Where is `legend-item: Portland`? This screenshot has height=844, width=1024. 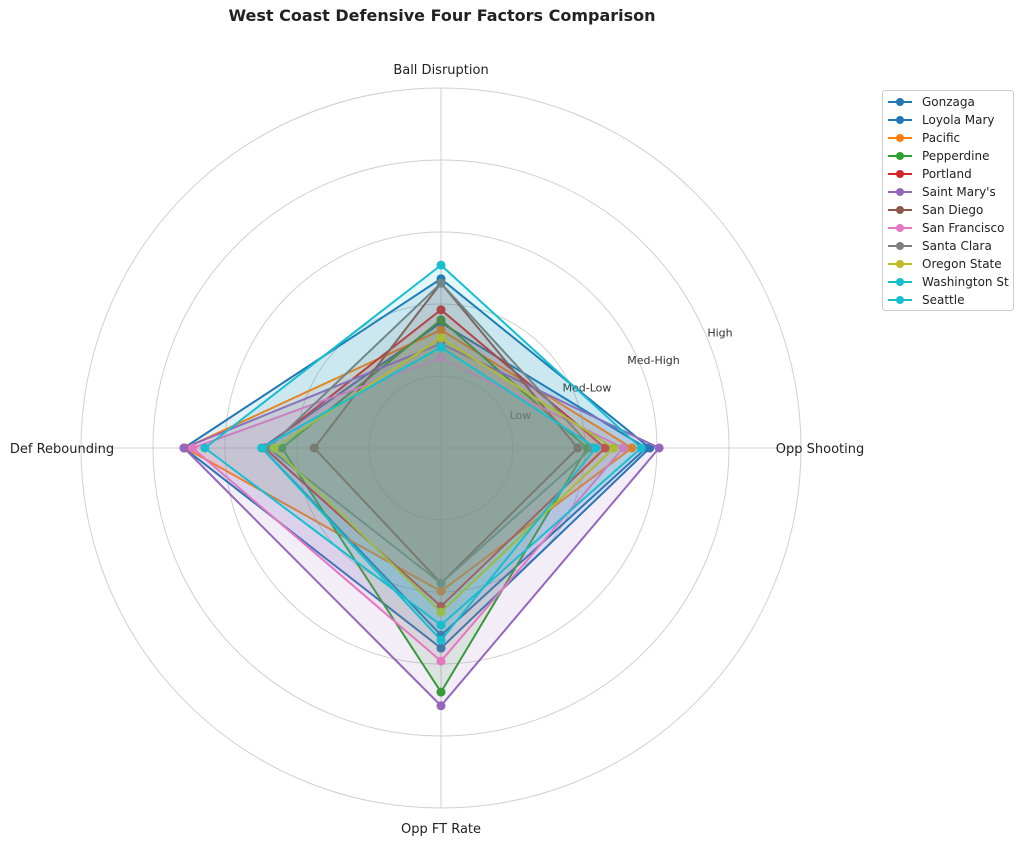 legend-item: Portland is located at coordinates (930, 174).